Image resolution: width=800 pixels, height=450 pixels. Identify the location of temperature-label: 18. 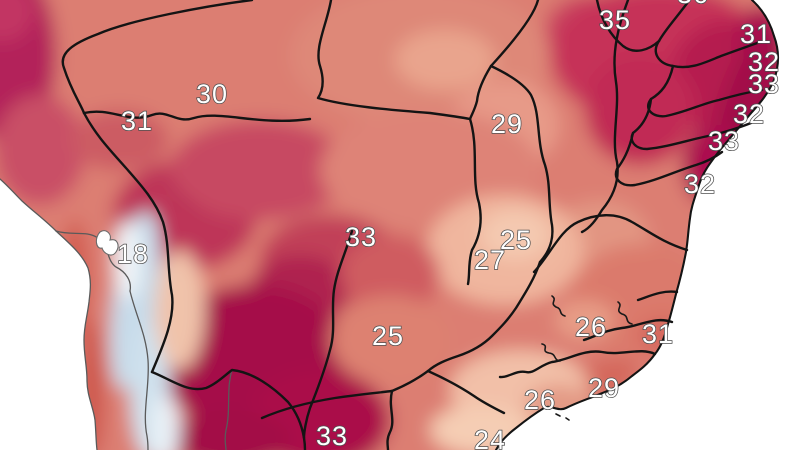
(133, 254).